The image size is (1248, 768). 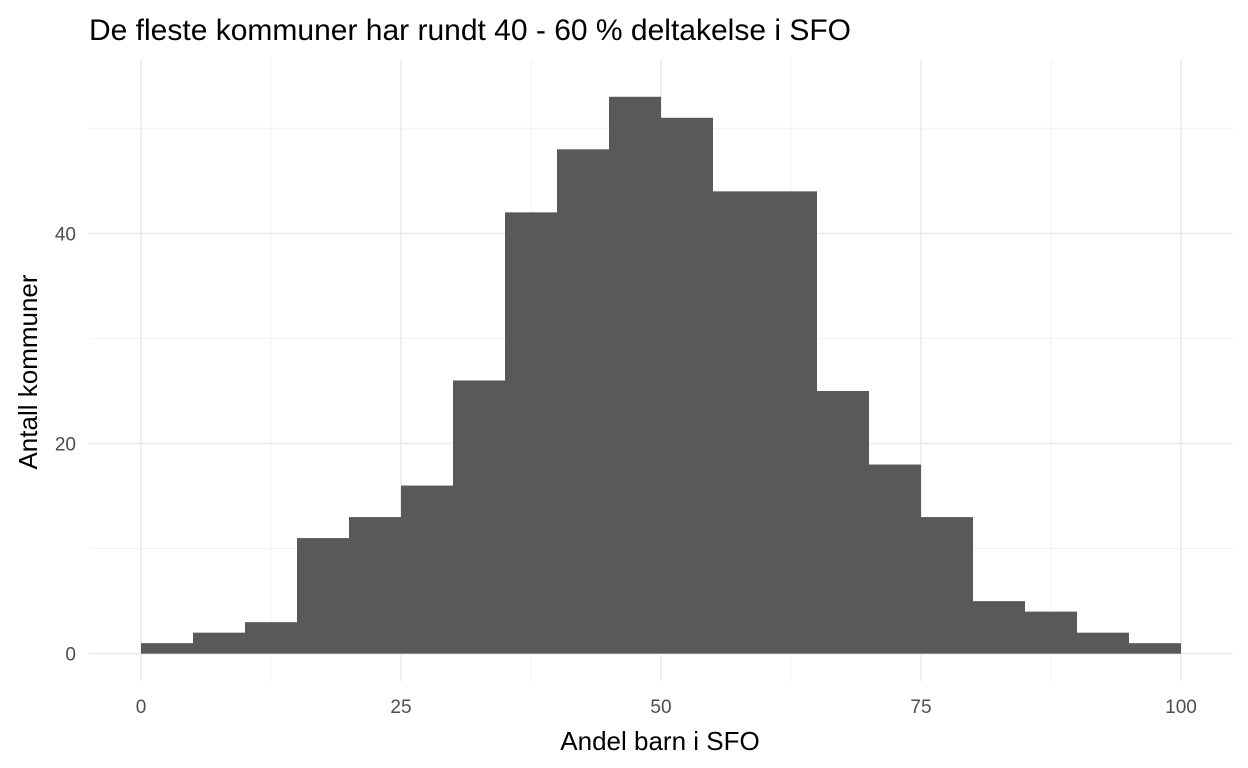 I want to click on x-axis-title: Andel barn i SFO, so click(x=659, y=741).